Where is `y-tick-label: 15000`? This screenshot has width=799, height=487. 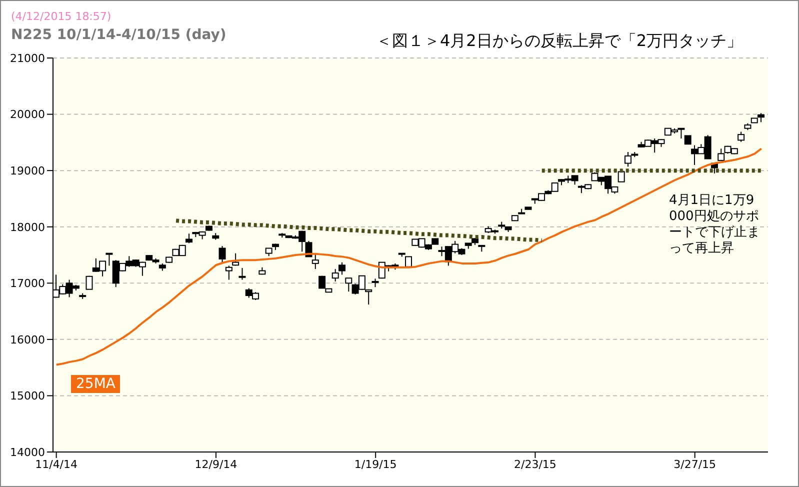
y-tick-label: 15000 is located at coordinates (27, 396).